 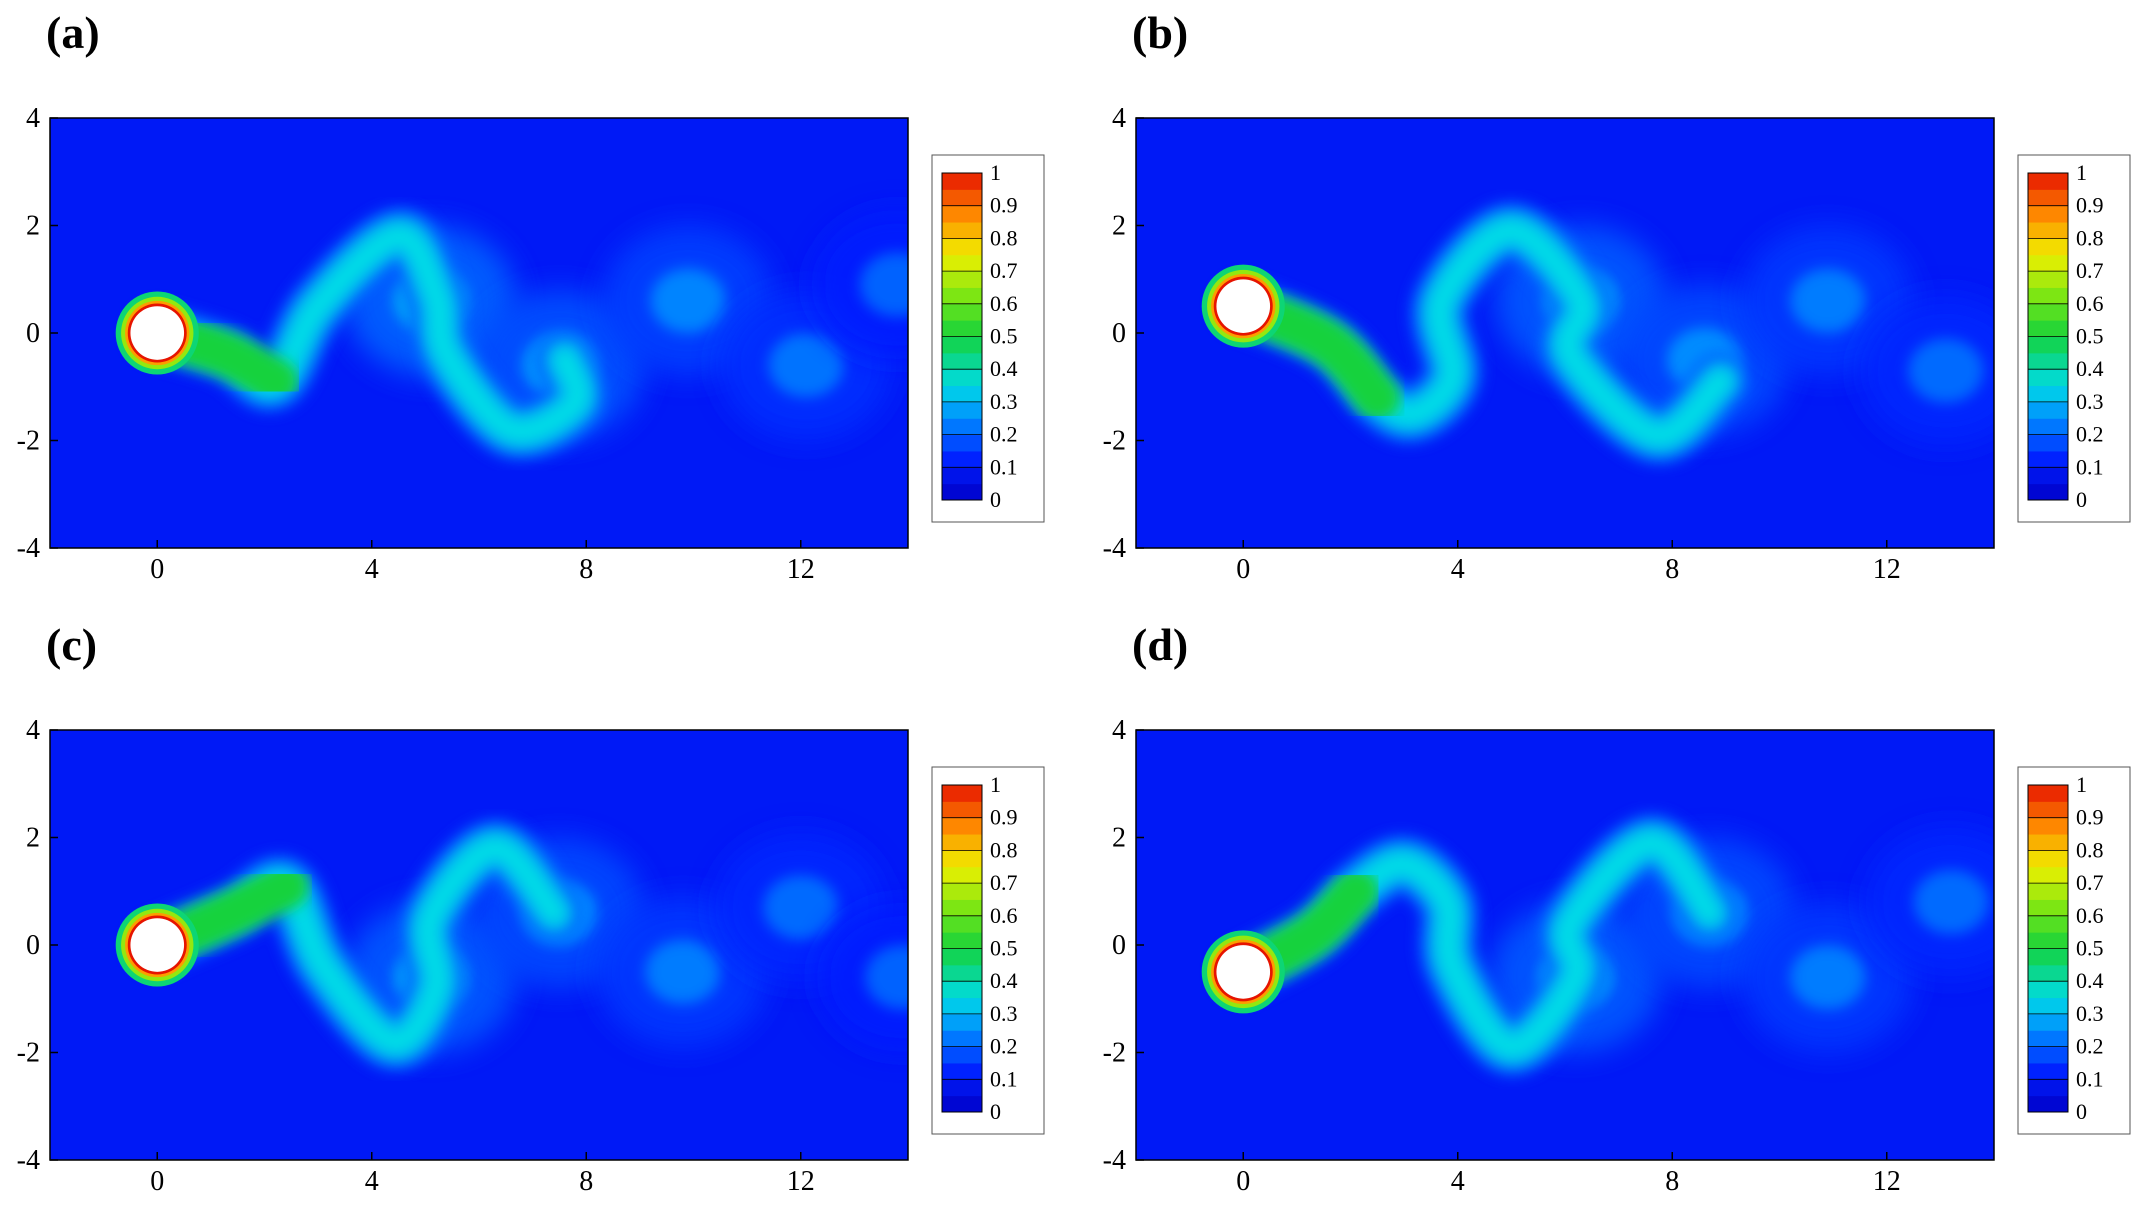 I want to click on colorbar-tick-label: 0.7, so click(x=2090, y=270).